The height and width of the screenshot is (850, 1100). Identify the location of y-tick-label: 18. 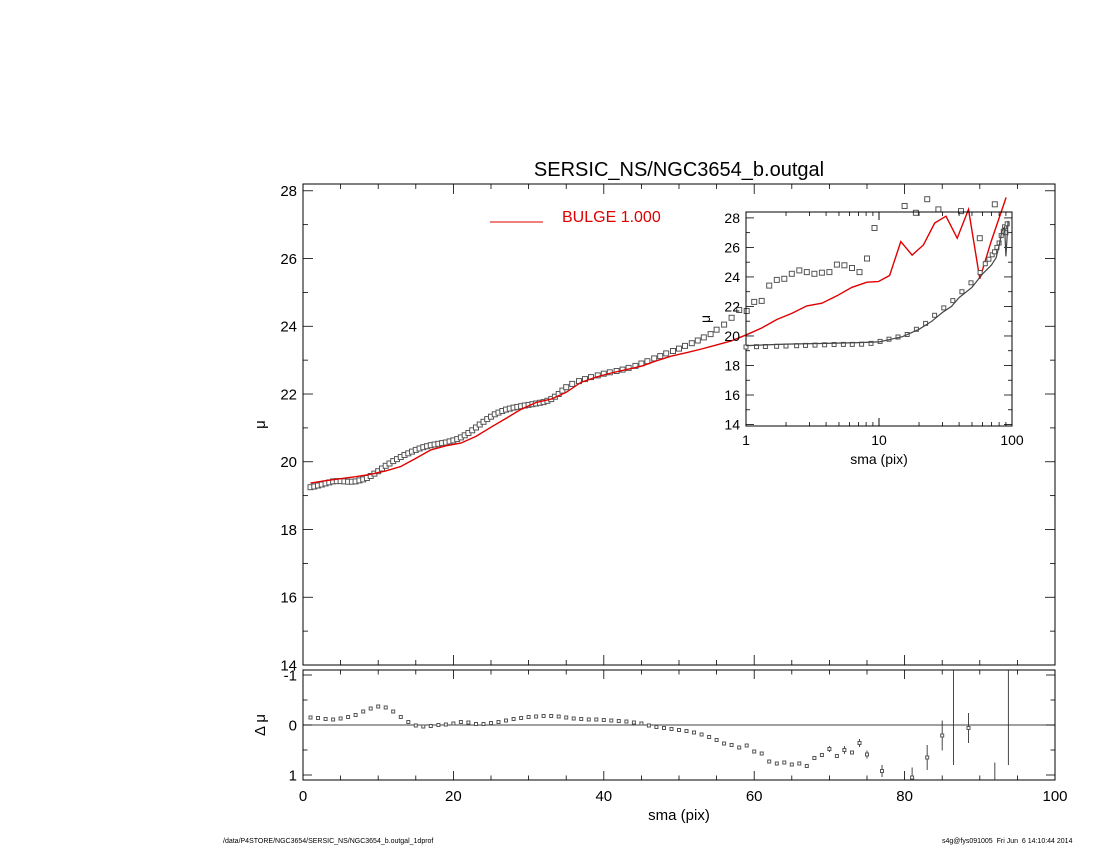
(288, 530).